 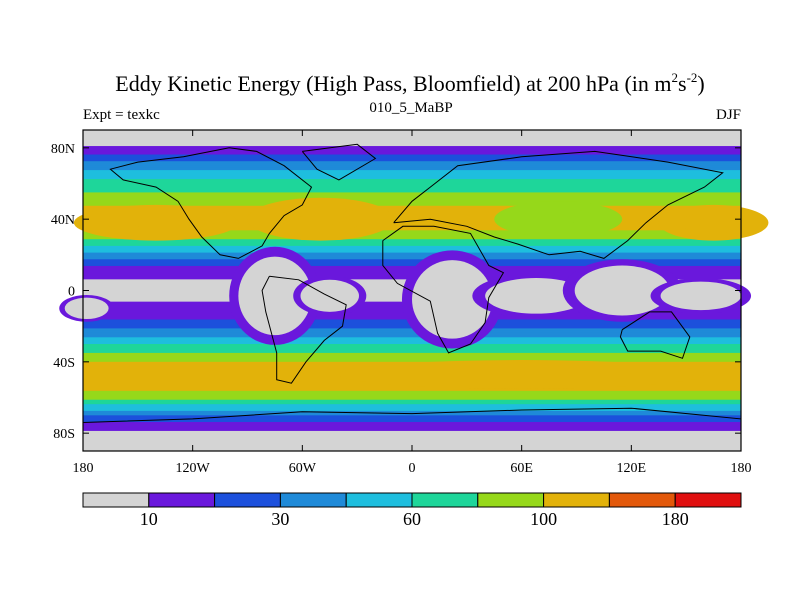 I want to click on region-atlantic-jet, so click(x=320, y=219).